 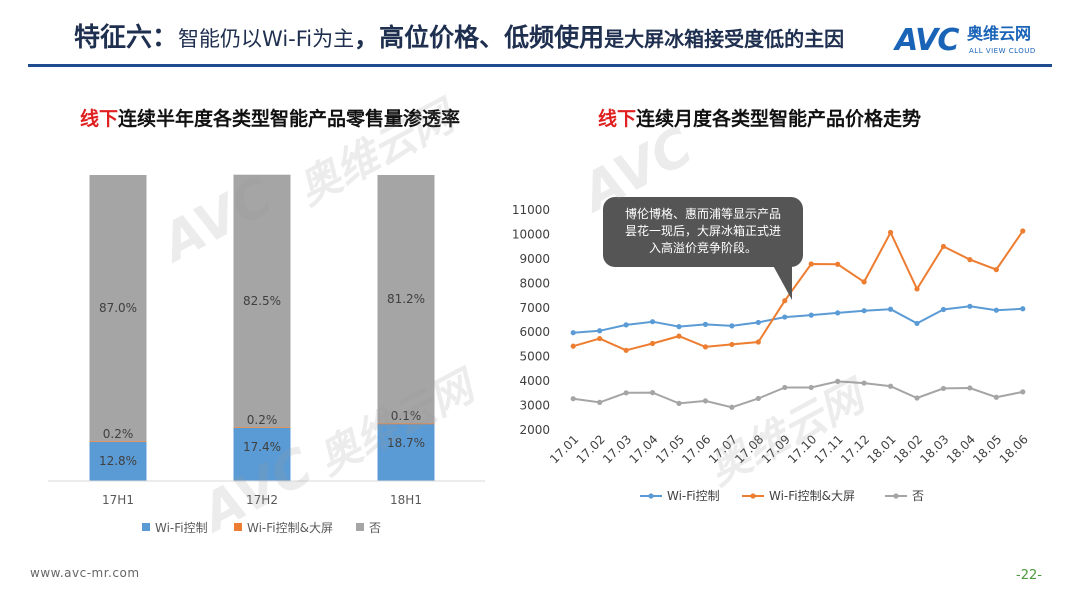 I want to click on bar-legend-label: 否, so click(x=375, y=528).